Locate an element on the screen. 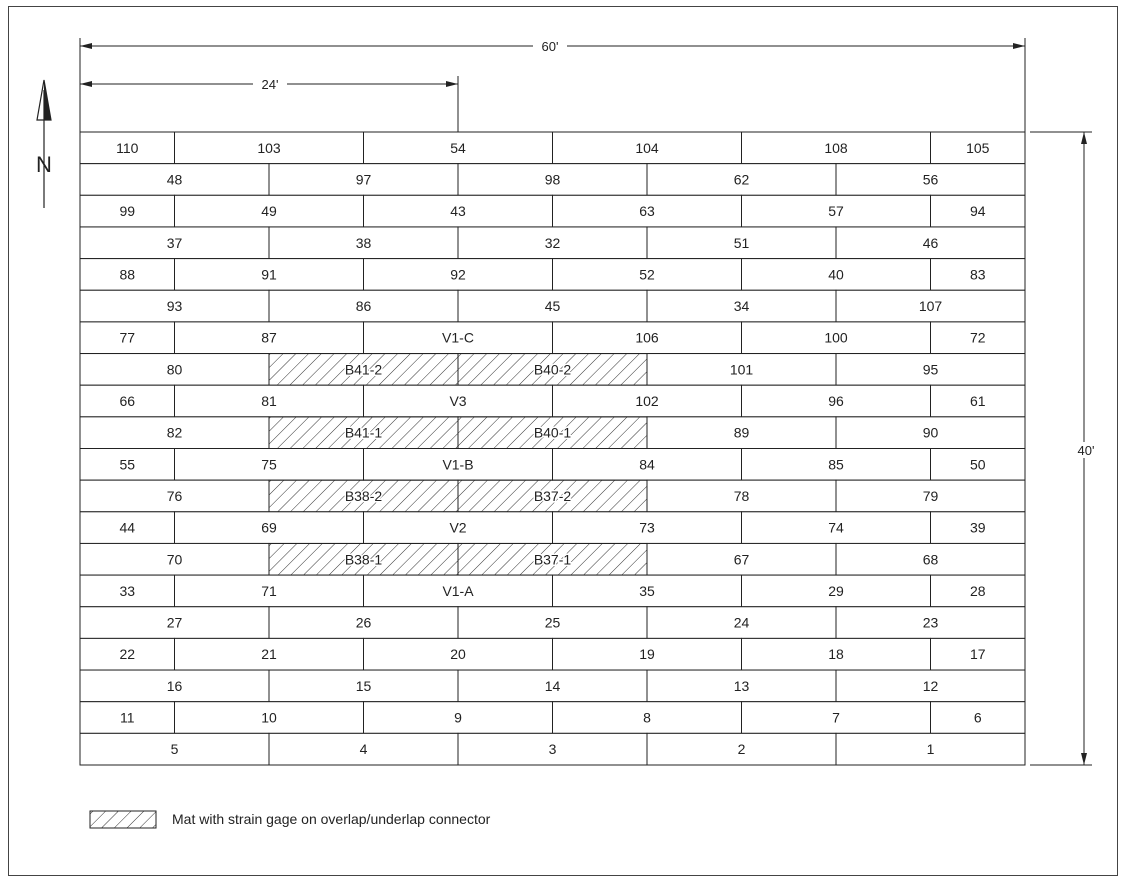  mat-label: 2 is located at coordinates (742, 749).